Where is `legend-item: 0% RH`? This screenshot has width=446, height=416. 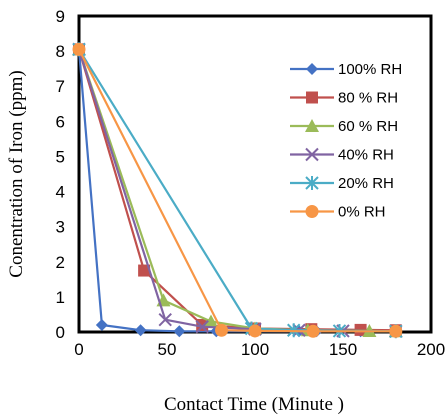 legend-item: 0% RH is located at coordinates (338, 212).